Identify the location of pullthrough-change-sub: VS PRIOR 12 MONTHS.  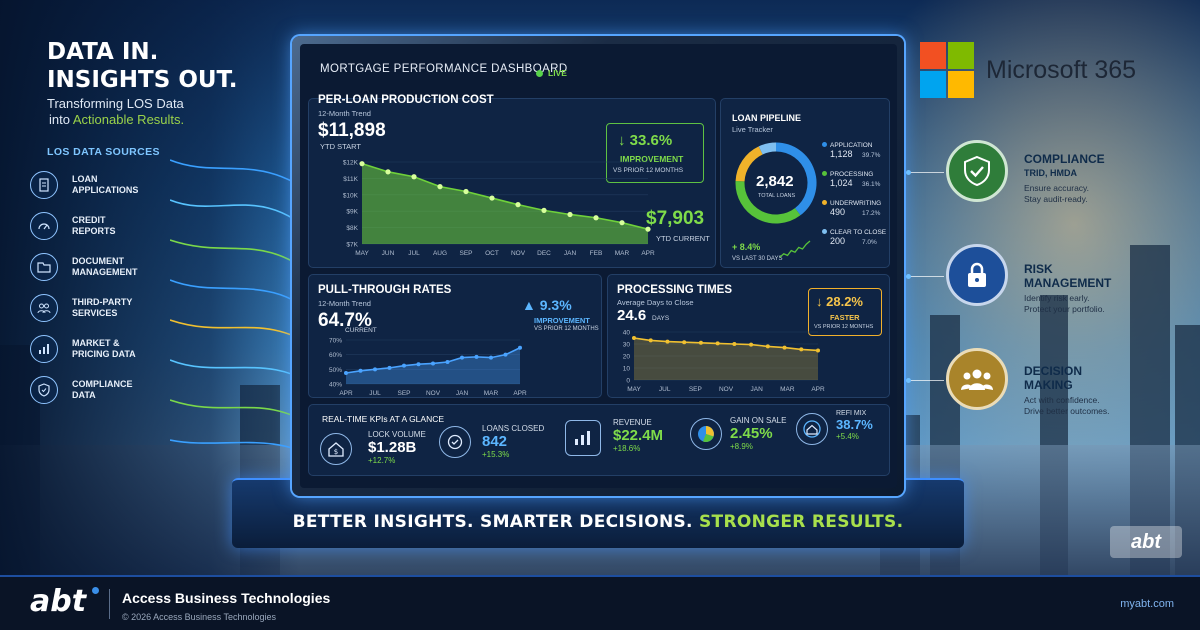
(566, 329).